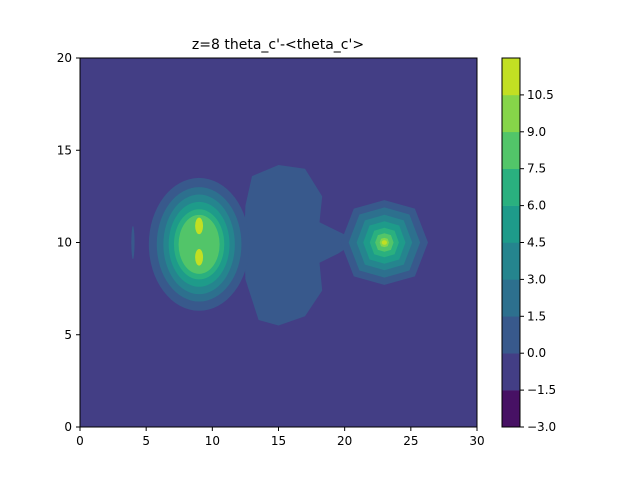  What do you see at coordinates (133, 242) in the screenshot?
I see `contour-band-small-left` at bounding box center [133, 242].